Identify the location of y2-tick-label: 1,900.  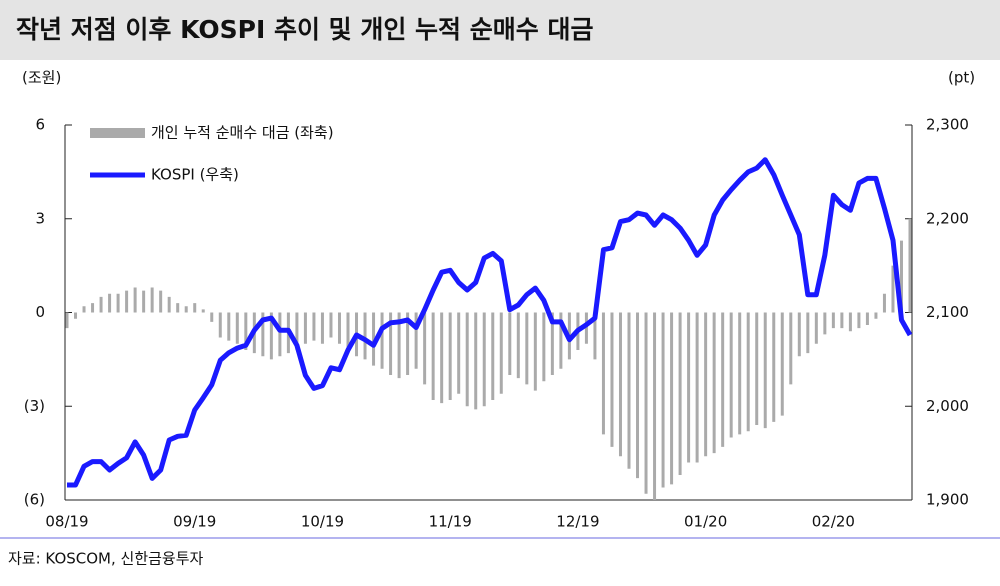
(947, 500).